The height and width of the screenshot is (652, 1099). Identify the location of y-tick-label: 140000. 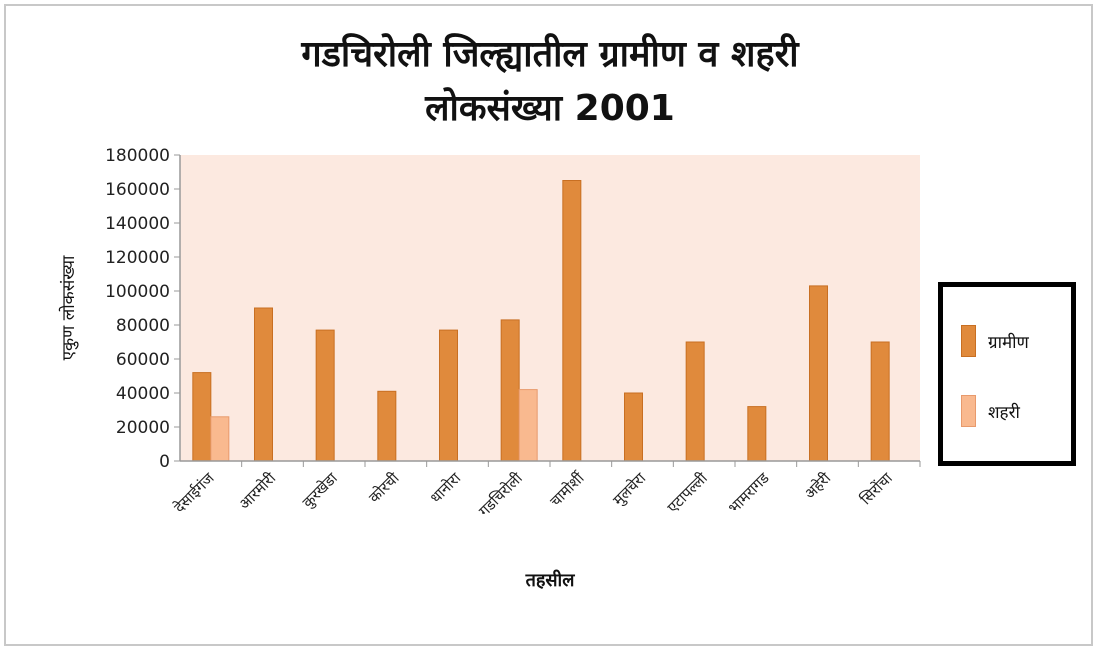
(137, 224).